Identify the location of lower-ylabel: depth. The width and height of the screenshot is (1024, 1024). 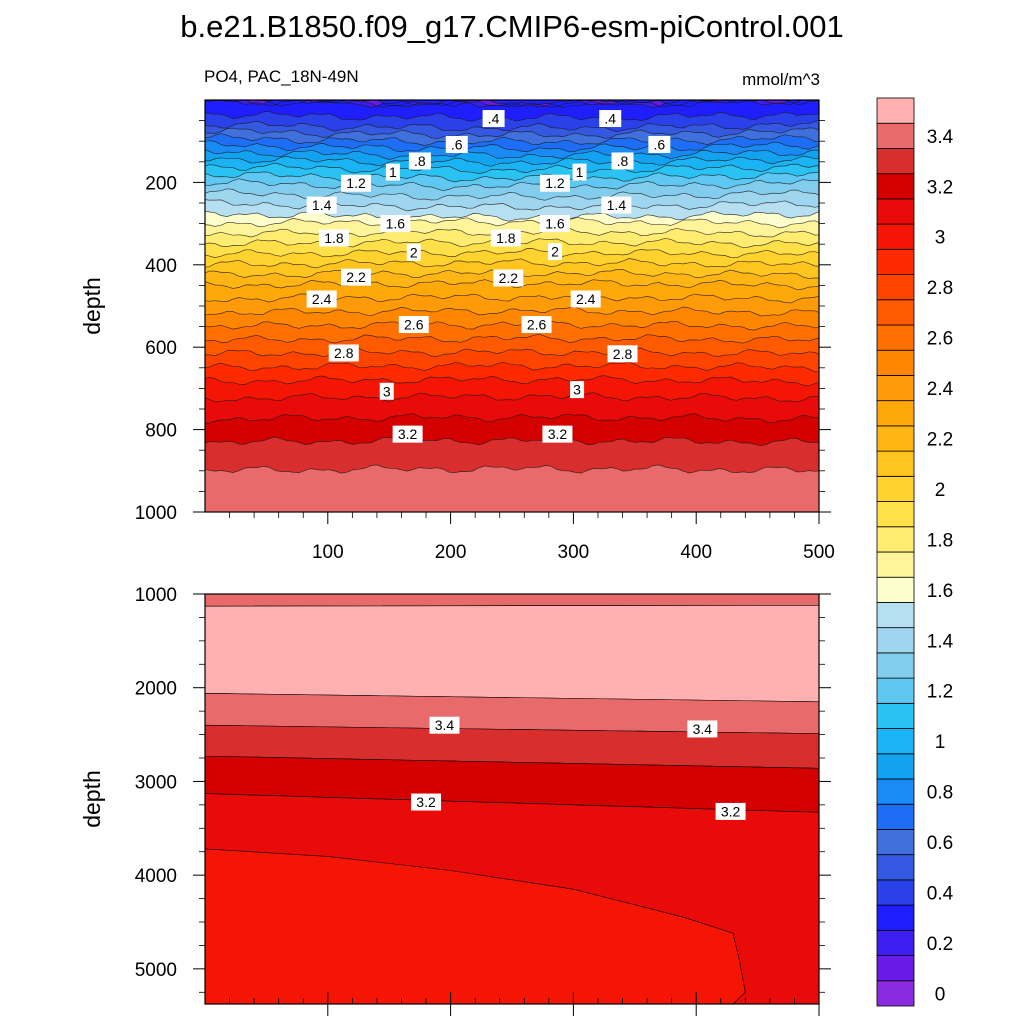
(92, 799).